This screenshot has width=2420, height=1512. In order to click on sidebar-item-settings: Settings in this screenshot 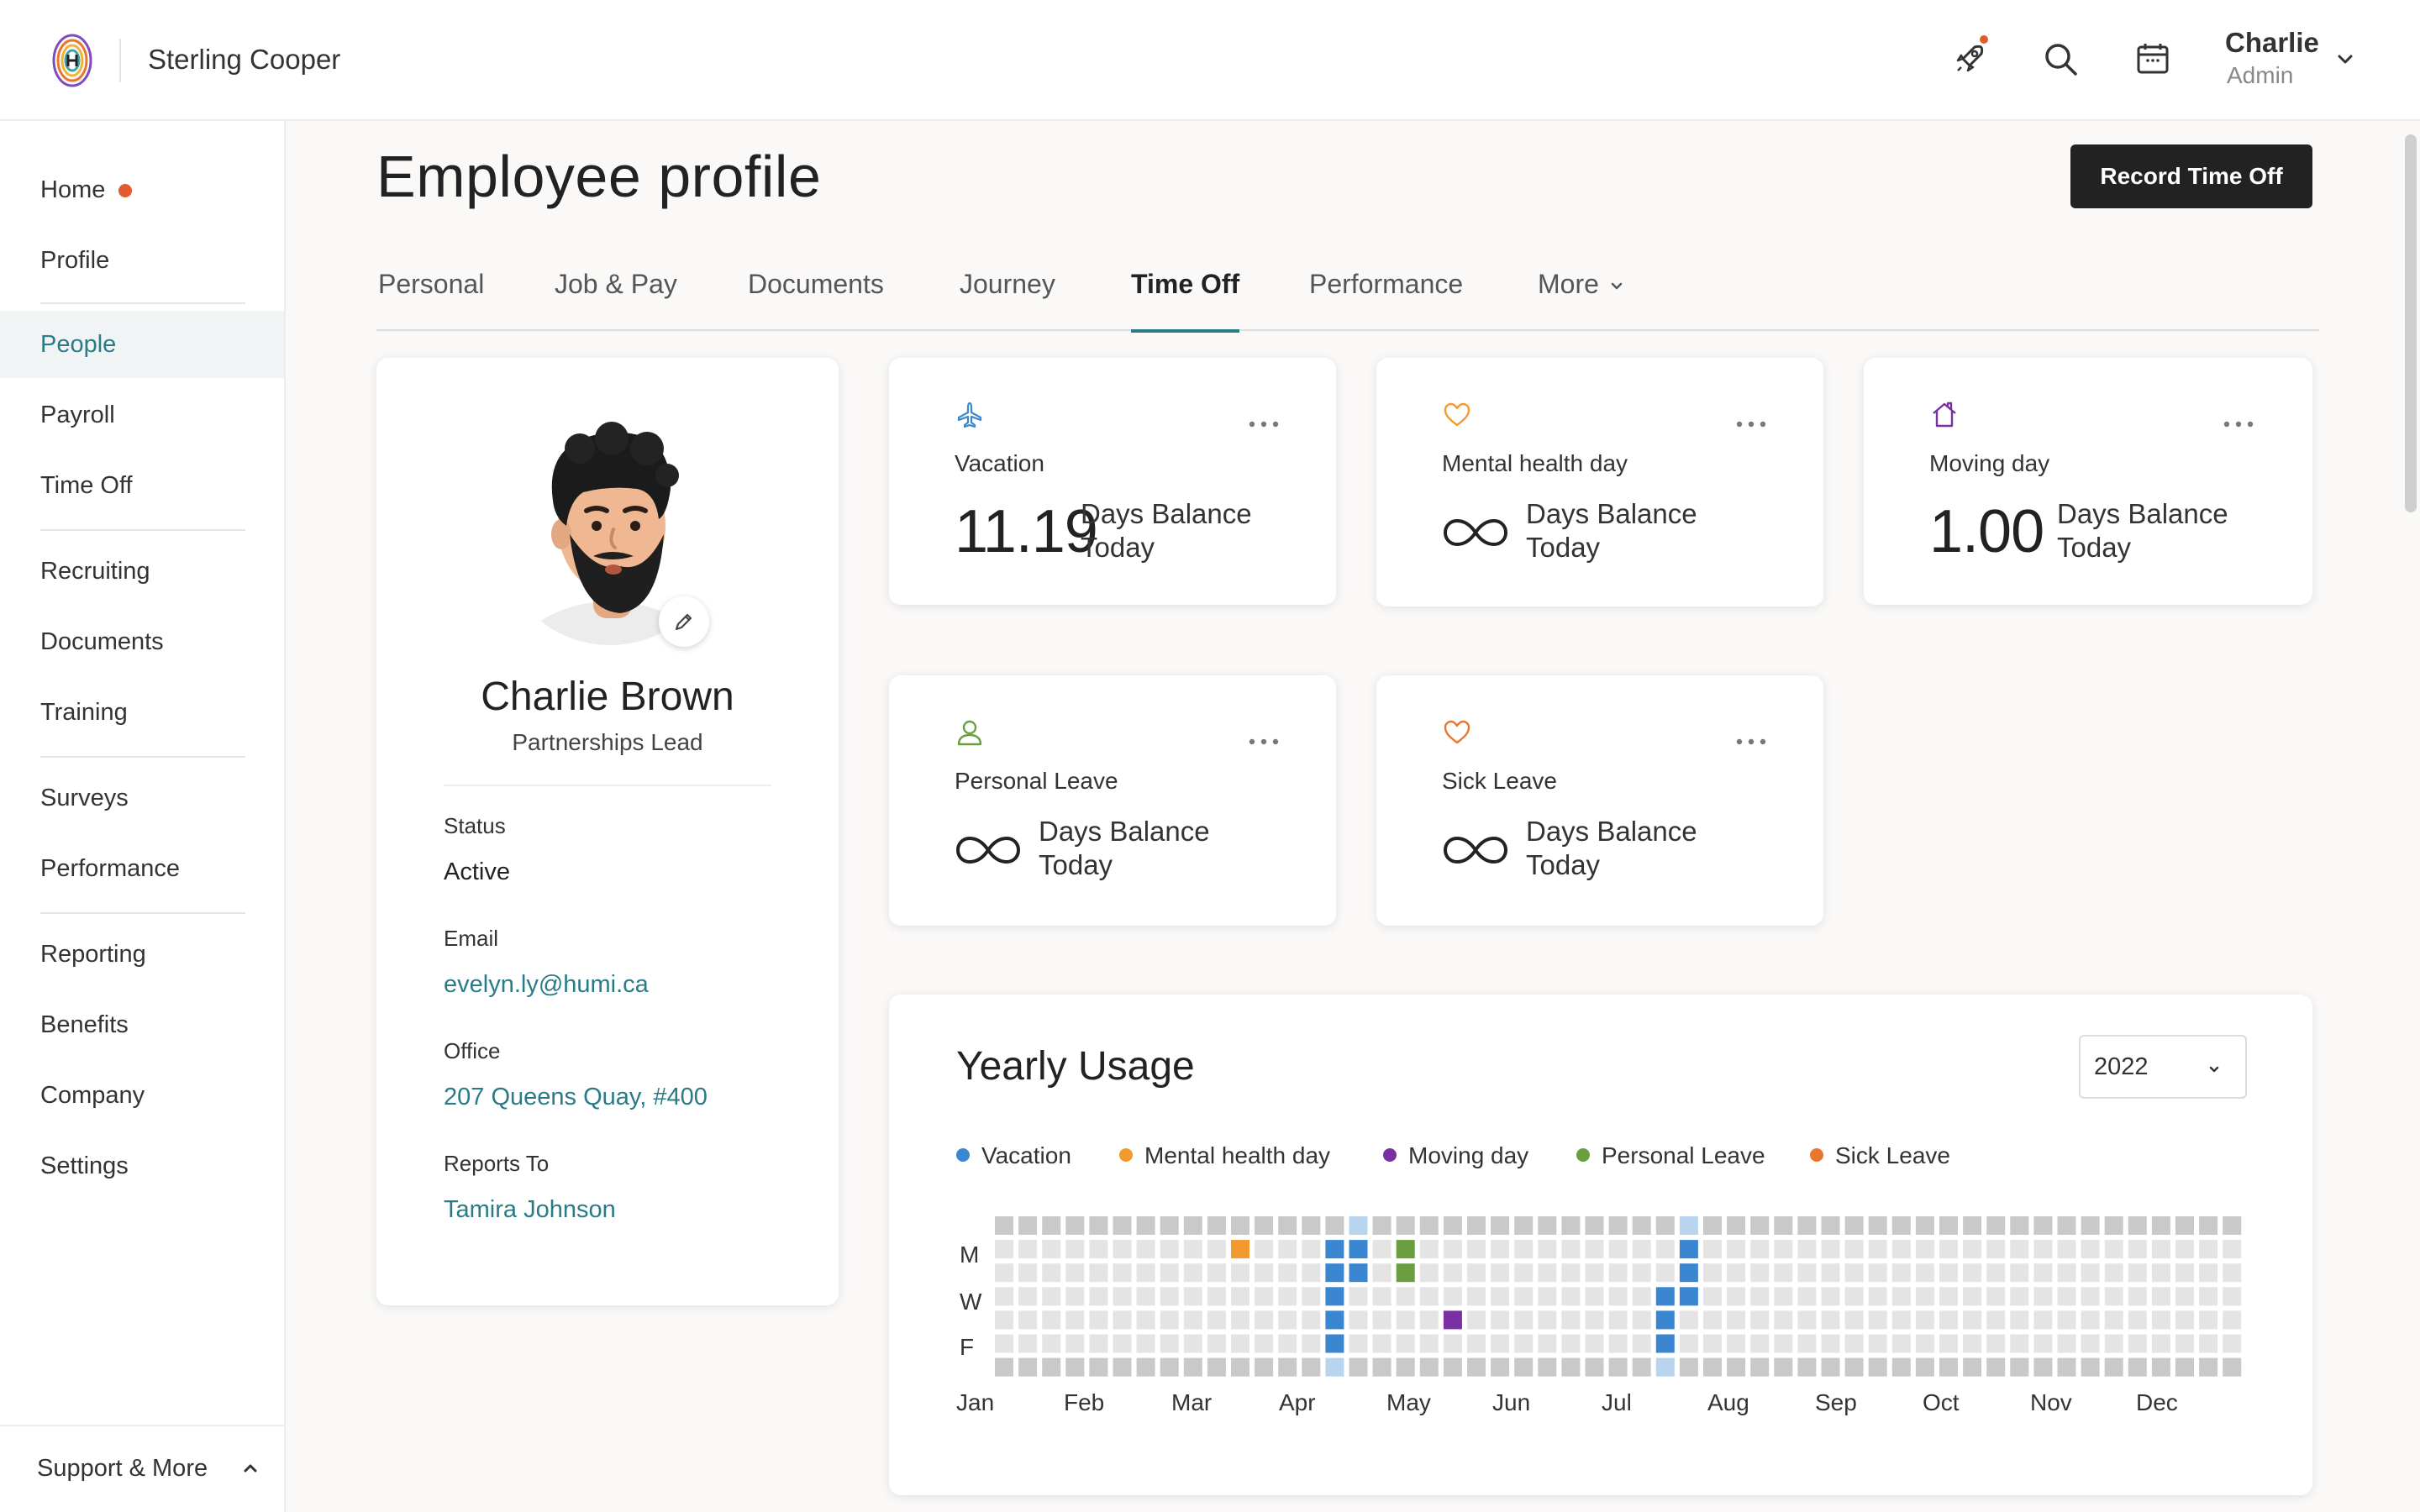, I will do `click(142, 1166)`.